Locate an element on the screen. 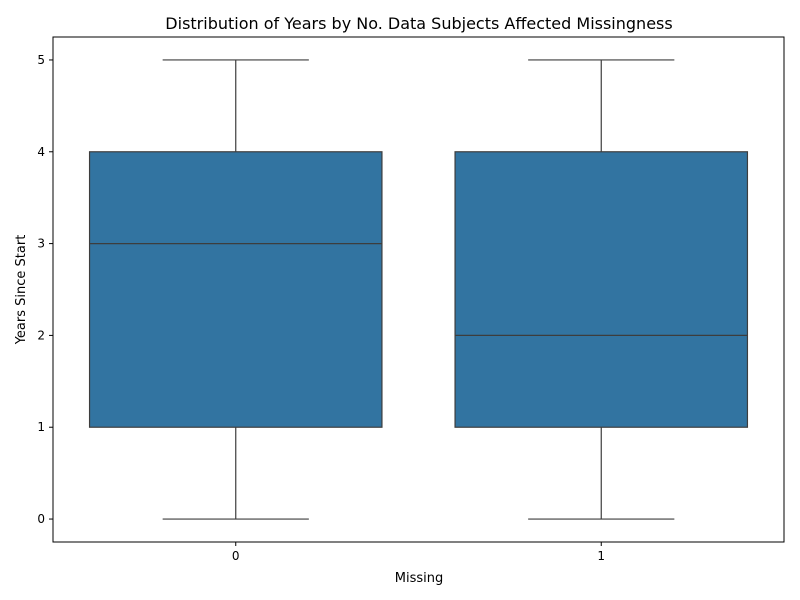 This screenshot has width=800, height=600. y-tick-label: 0 is located at coordinates (41, 519).